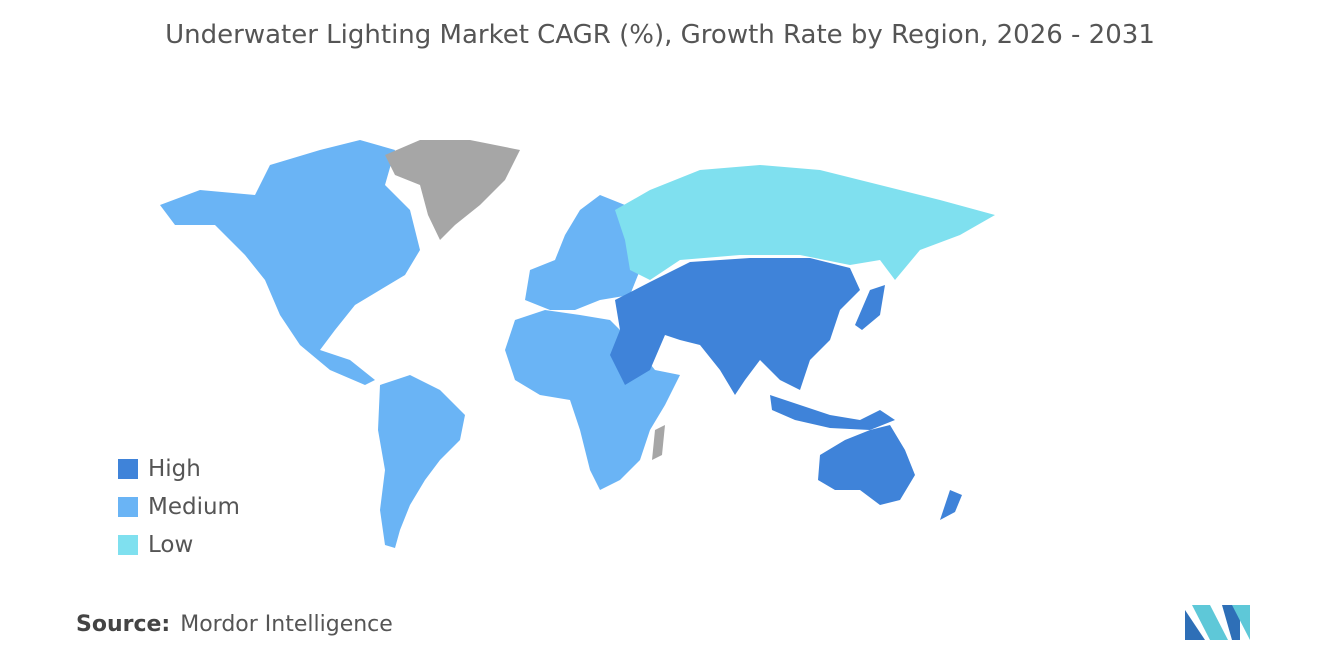  What do you see at coordinates (832, 412) in the screenshot?
I see `southeast-asia` at bounding box center [832, 412].